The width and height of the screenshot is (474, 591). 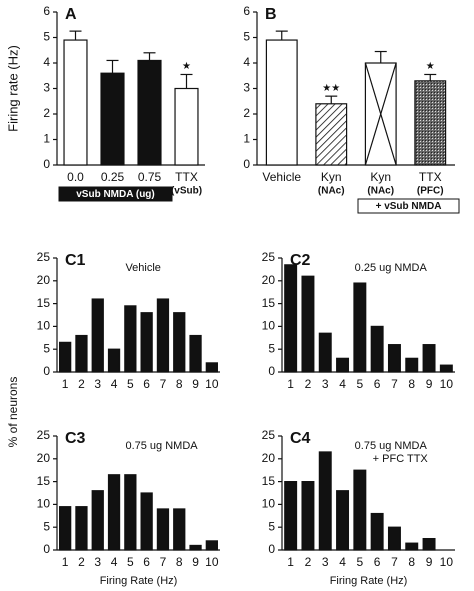 What do you see at coordinates (186, 66) in the screenshot?
I see `significance-label: ★` at bounding box center [186, 66].